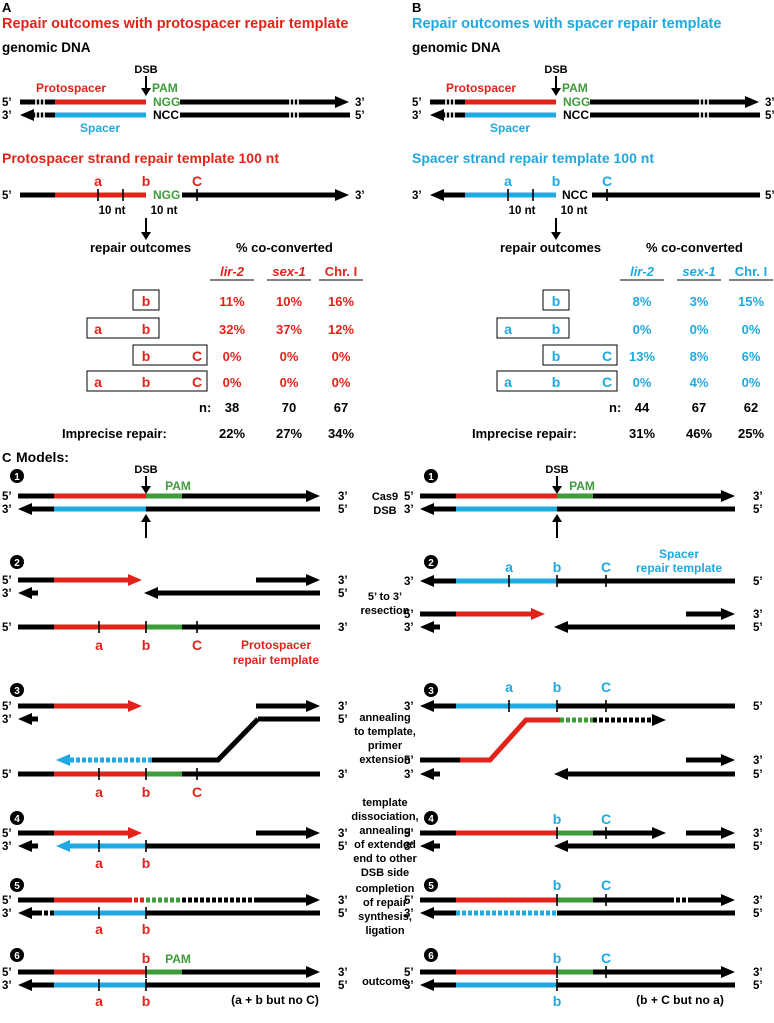 The image size is (774, 1023). What do you see at coordinates (166, 115) in the screenshot?
I see `ncc-label: NCC` at bounding box center [166, 115].